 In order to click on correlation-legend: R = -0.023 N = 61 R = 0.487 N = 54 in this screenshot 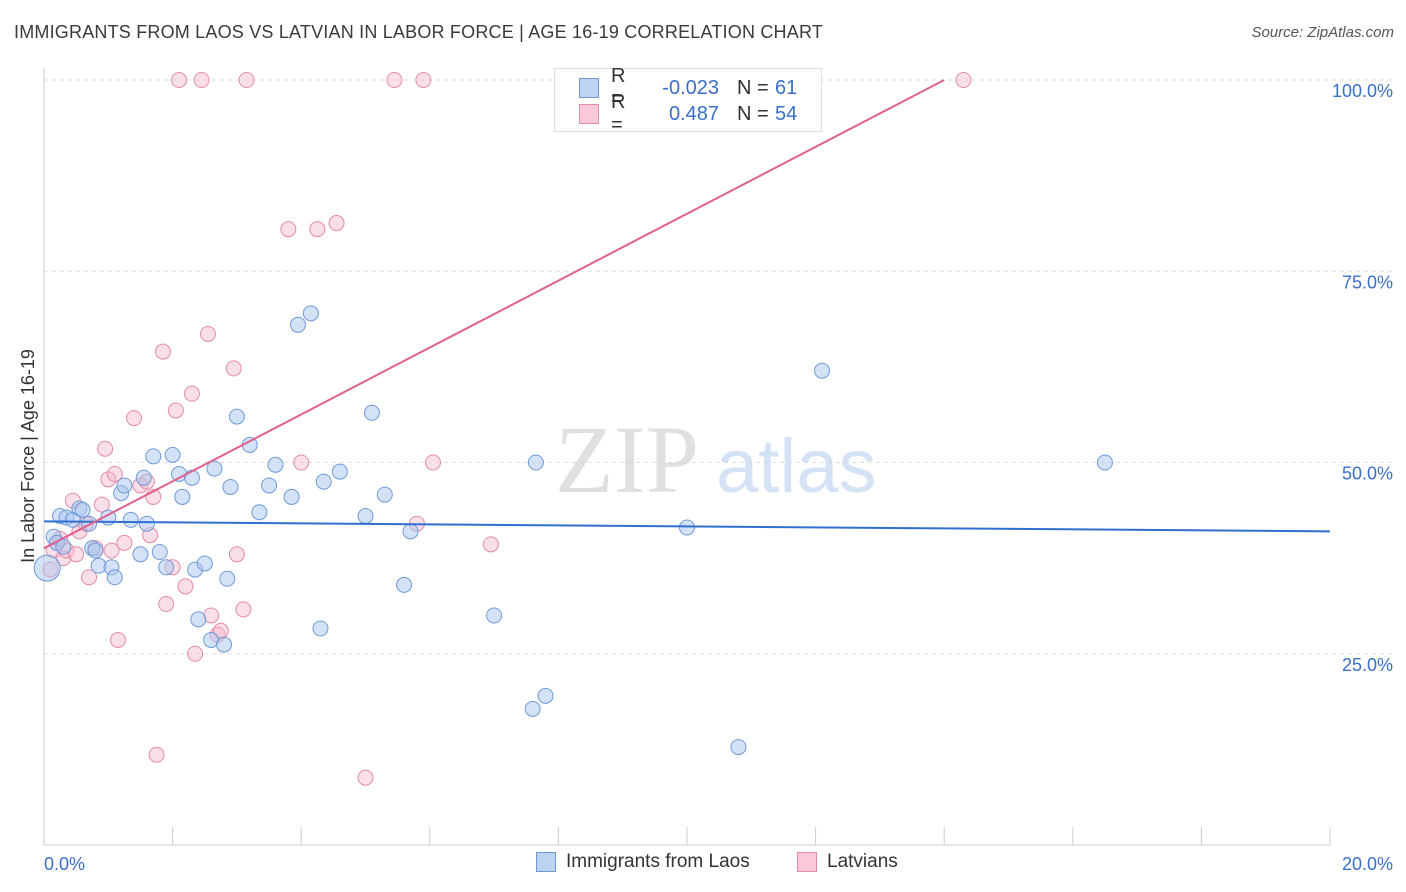, I will do `click(688, 100)`.